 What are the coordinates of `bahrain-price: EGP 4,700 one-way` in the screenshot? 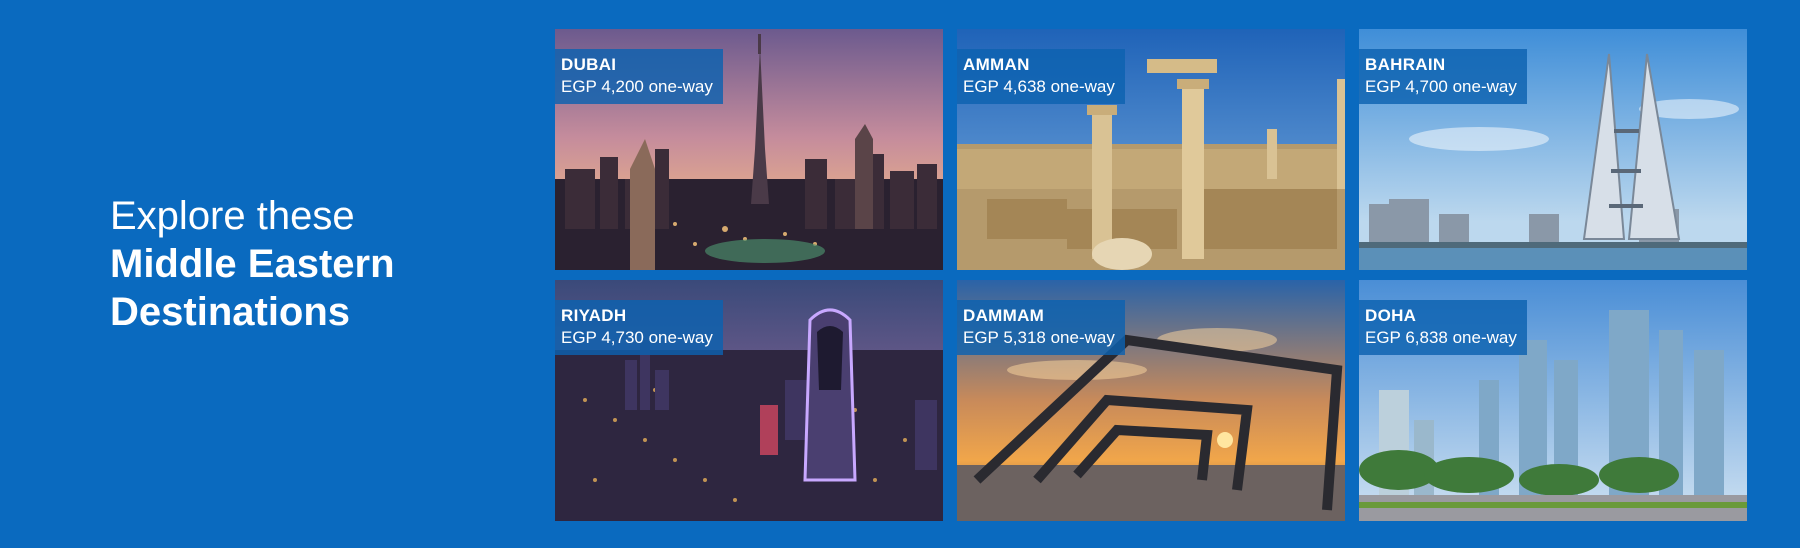 It's located at (1441, 86).